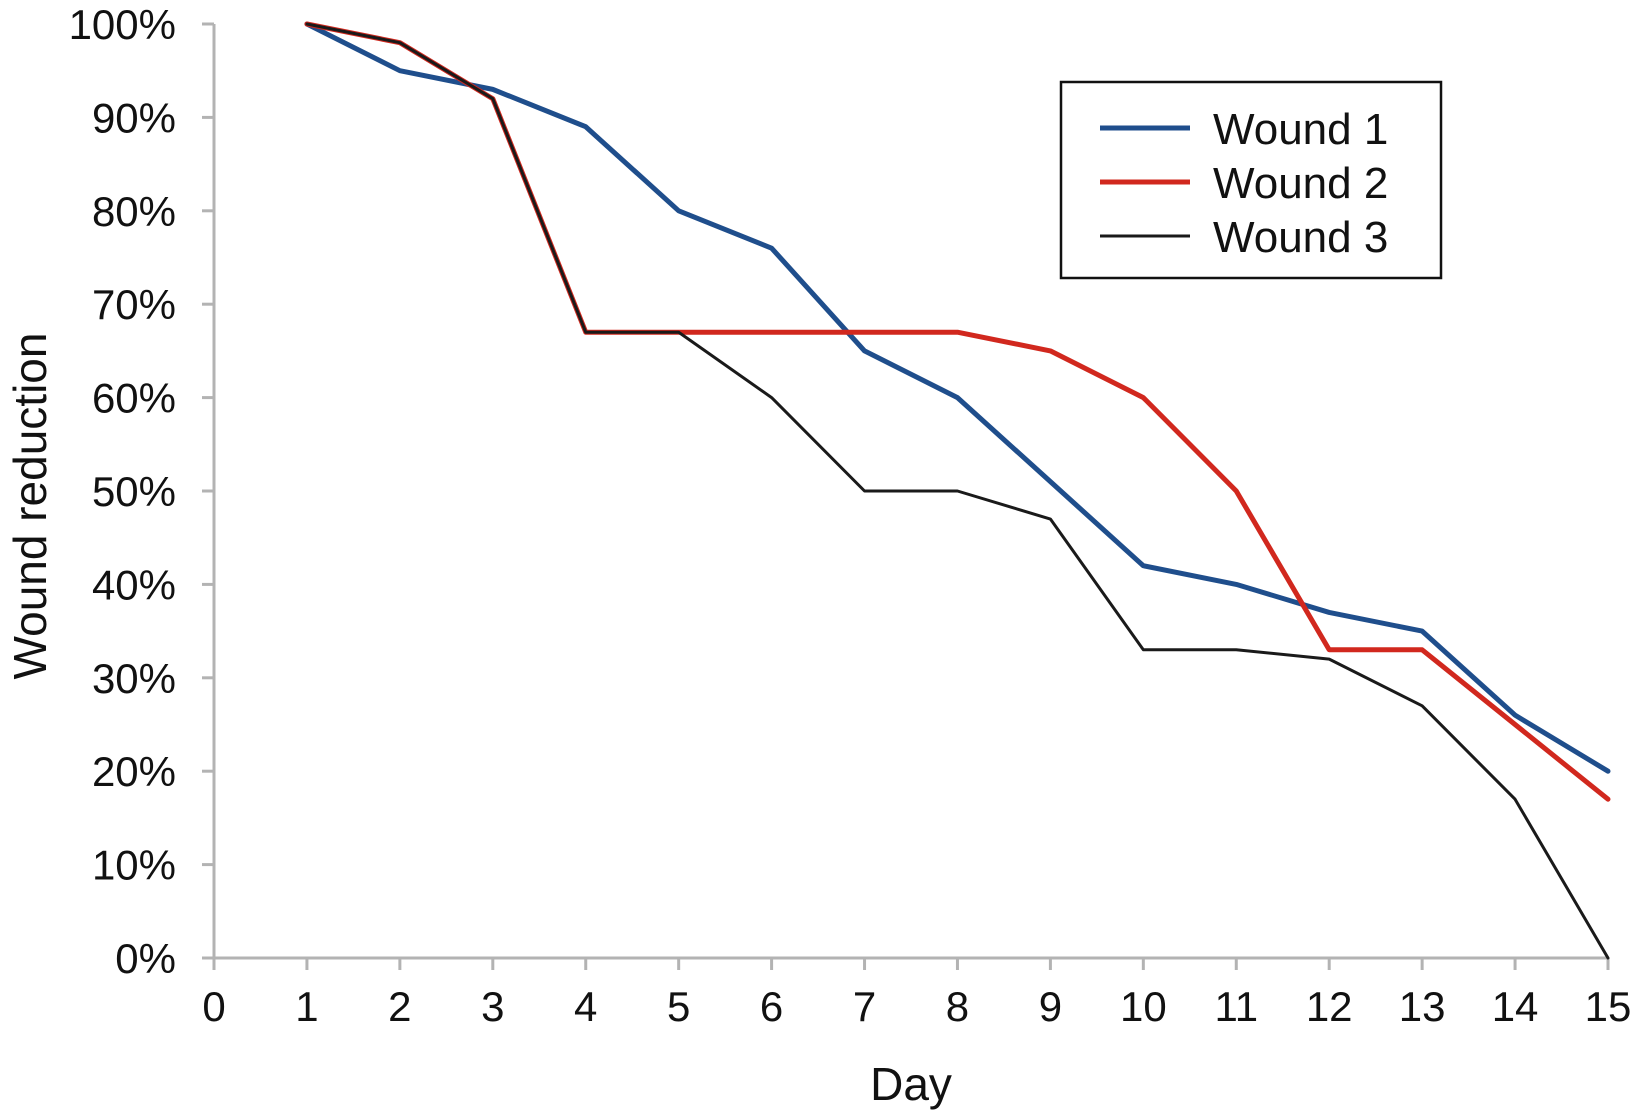  What do you see at coordinates (492, 1006) in the screenshot?
I see `x-tick-label: 3` at bounding box center [492, 1006].